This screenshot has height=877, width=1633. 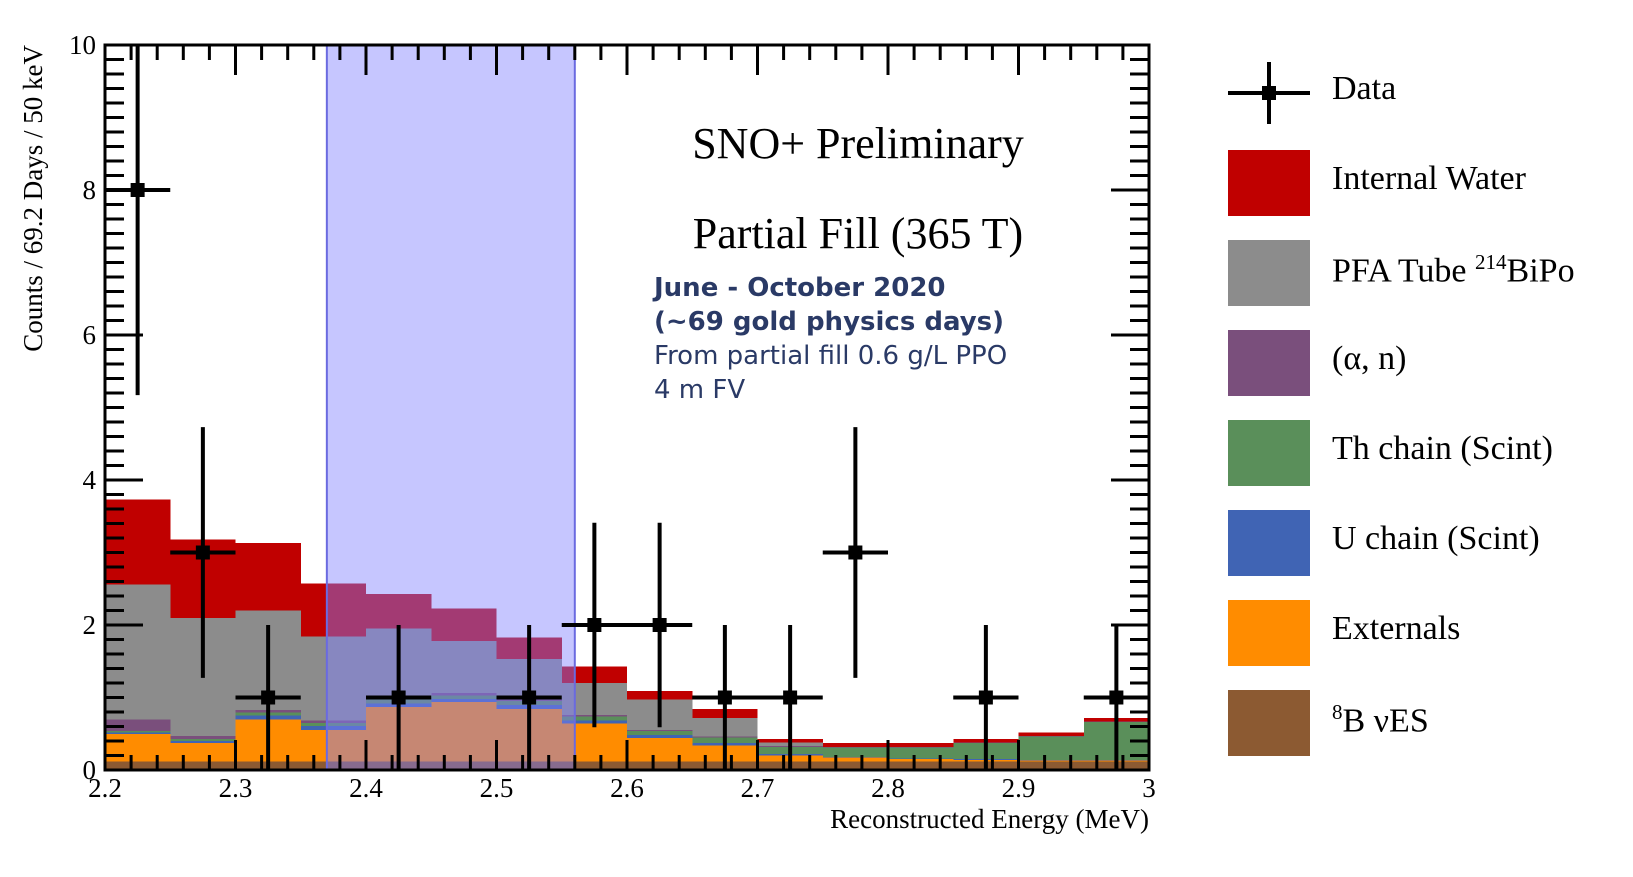 What do you see at coordinates (989, 819) in the screenshot?
I see `x-axis-label: Reconstructed Energy (MeV)` at bounding box center [989, 819].